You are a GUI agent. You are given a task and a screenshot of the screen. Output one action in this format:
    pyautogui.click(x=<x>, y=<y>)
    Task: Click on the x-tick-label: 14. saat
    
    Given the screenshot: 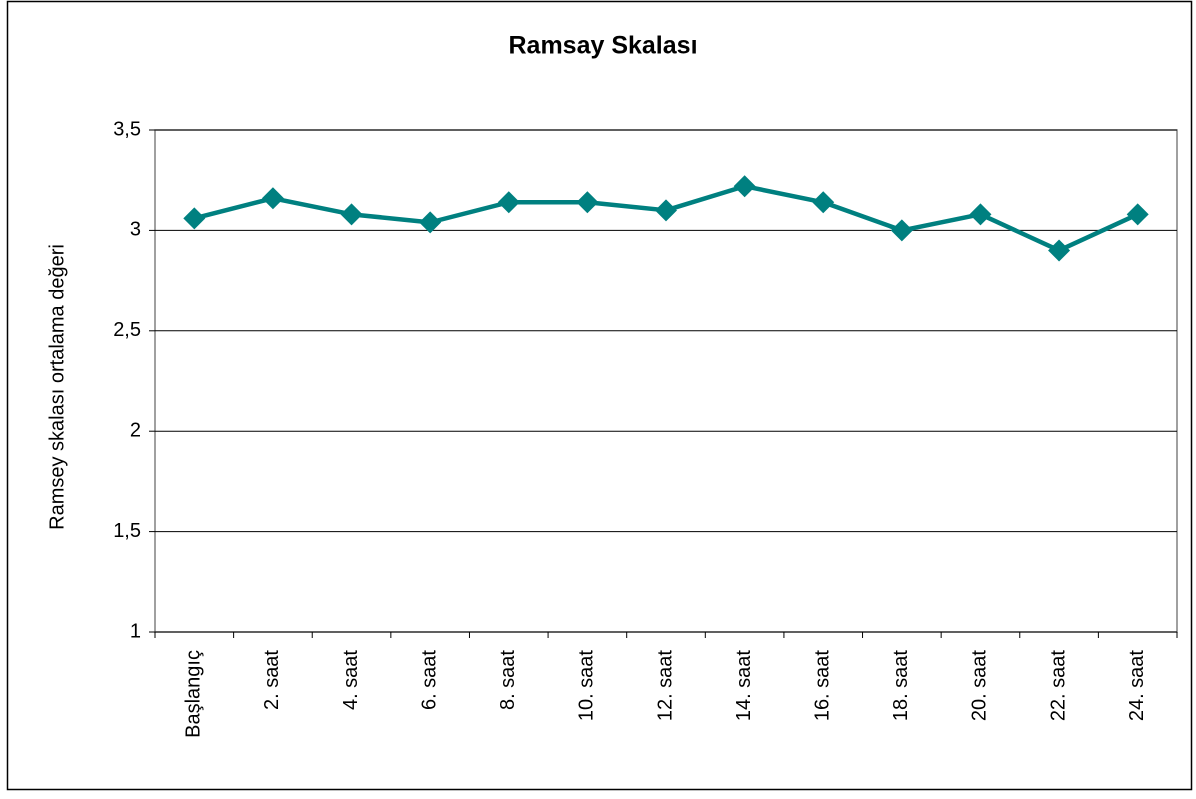 What is the action you would take?
    pyautogui.click(x=744, y=686)
    